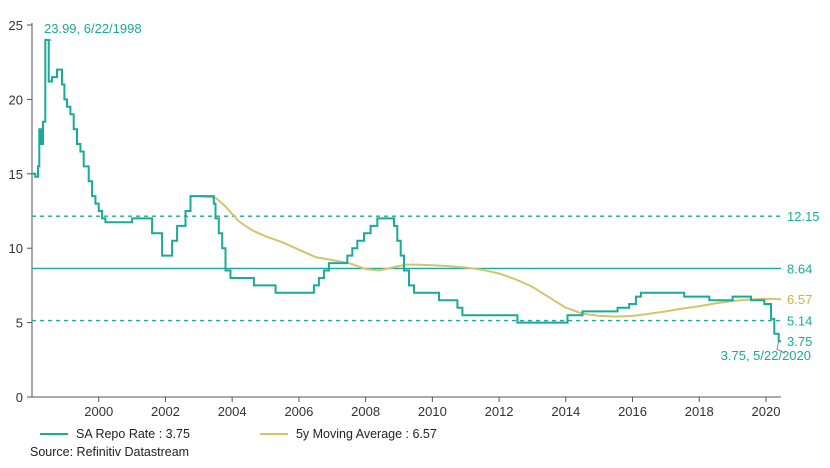  I want to click on reference-line-label: 8.64, so click(799, 268).